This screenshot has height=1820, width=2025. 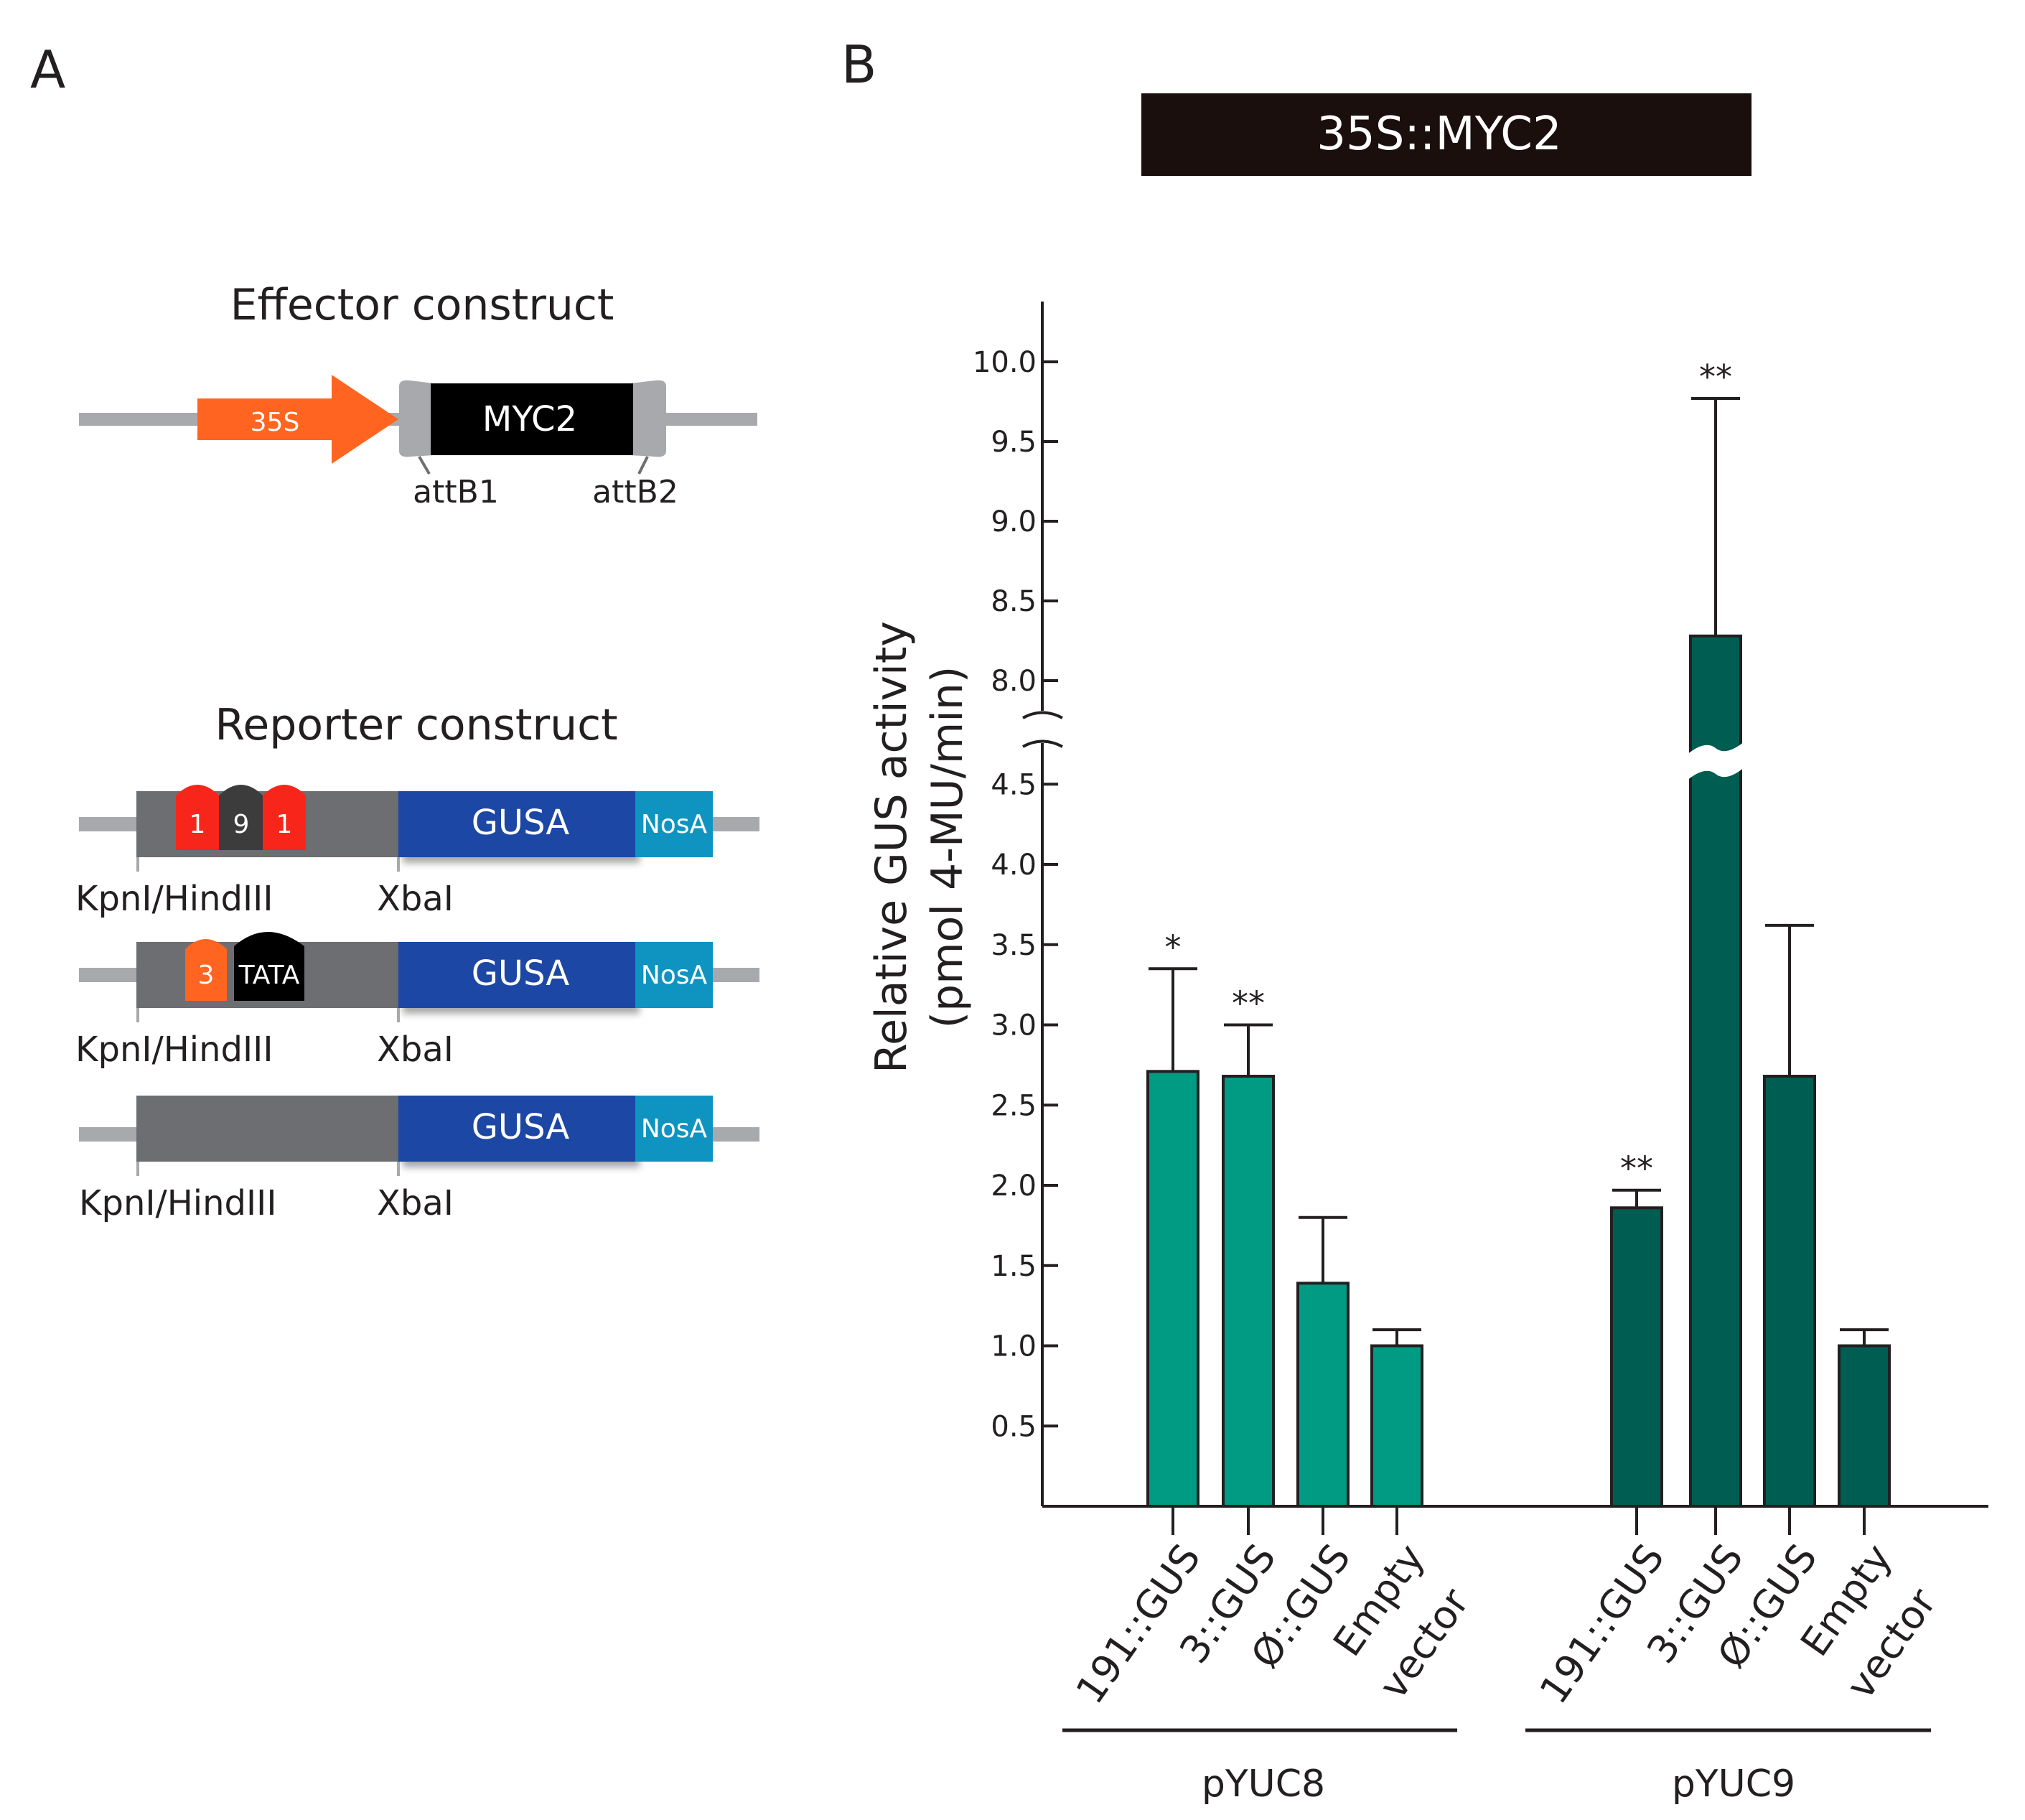 What do you see at coordinates (1014, 1105) in the screenshot?
I see `y-tick-label: 2.5` at bounding box center [1014, 1105].